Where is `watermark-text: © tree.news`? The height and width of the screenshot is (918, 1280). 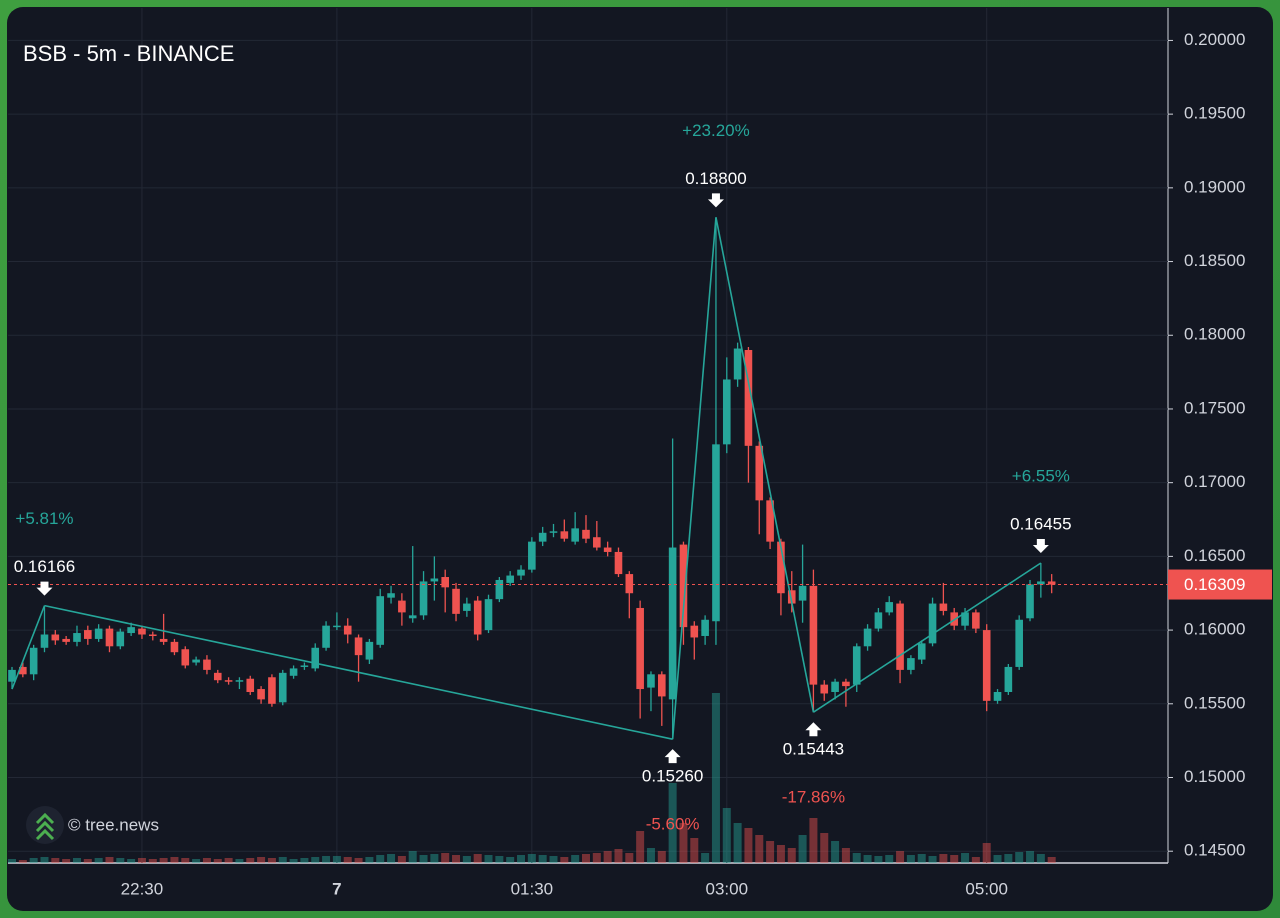
watermark-text: © tree.news is located at coordinates (113, 824).